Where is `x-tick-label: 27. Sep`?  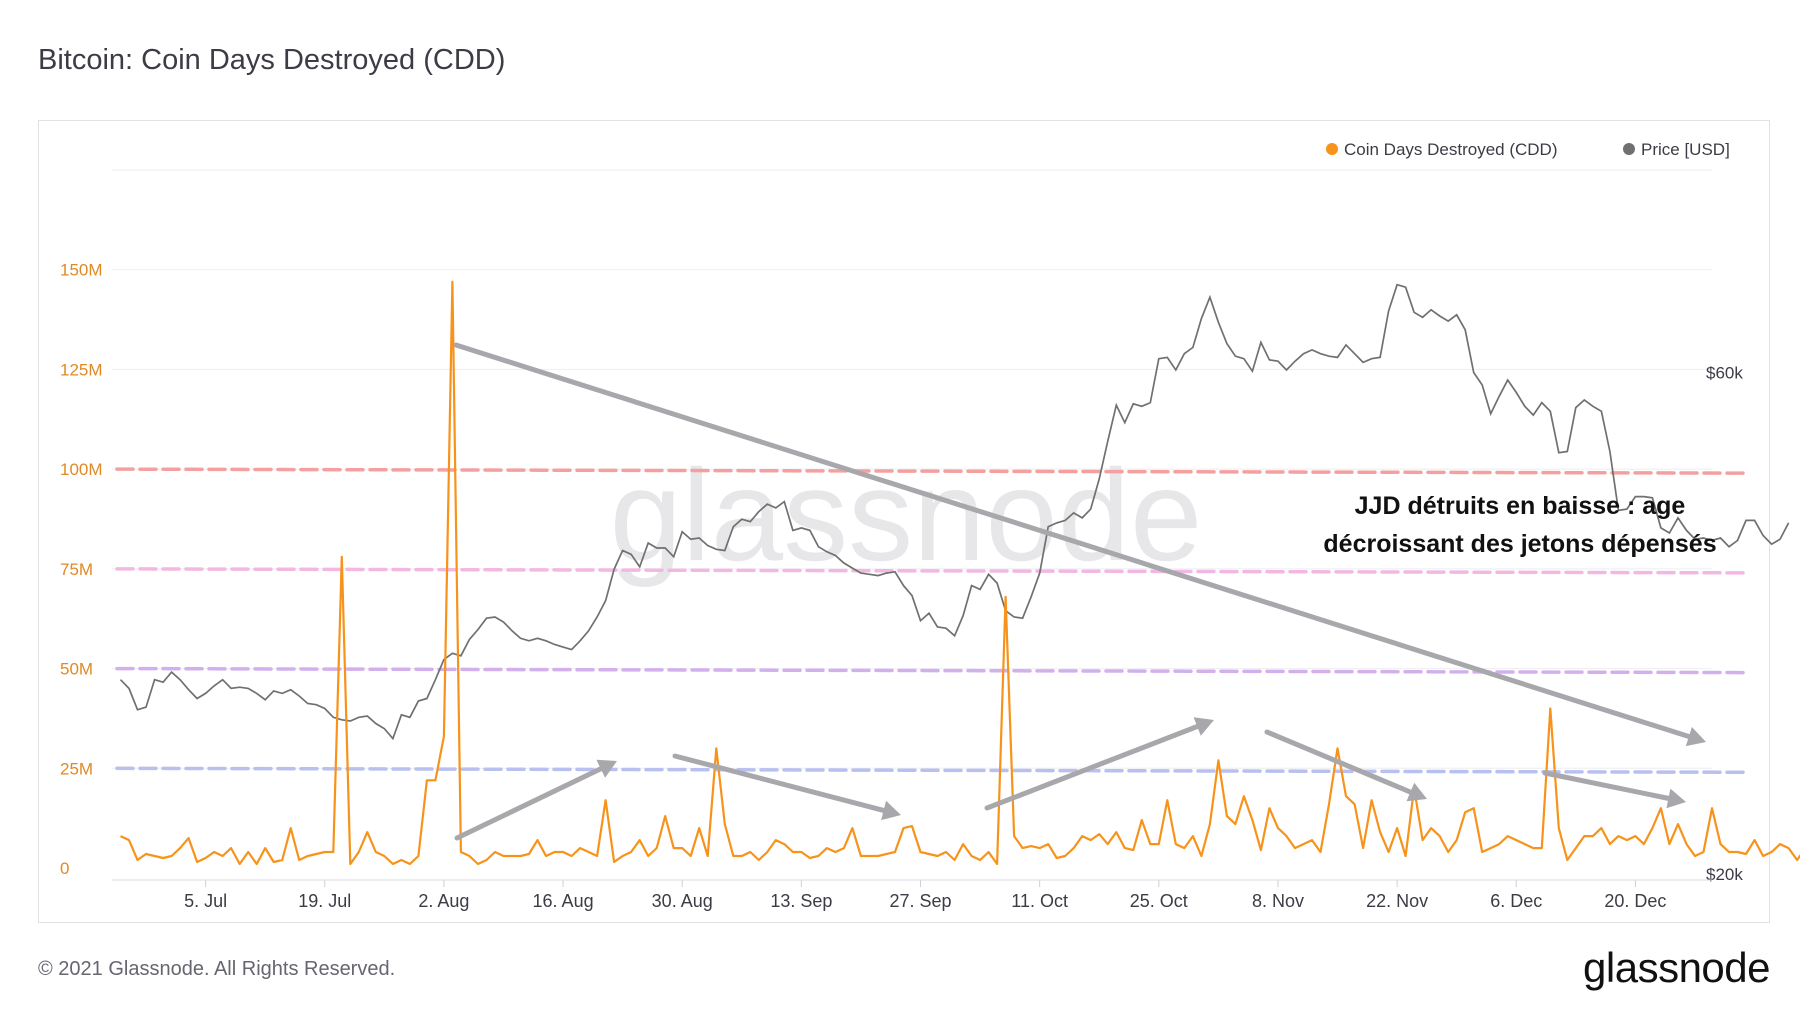
x-tick-label: 27. Sep is located at coordinates (920, 901).